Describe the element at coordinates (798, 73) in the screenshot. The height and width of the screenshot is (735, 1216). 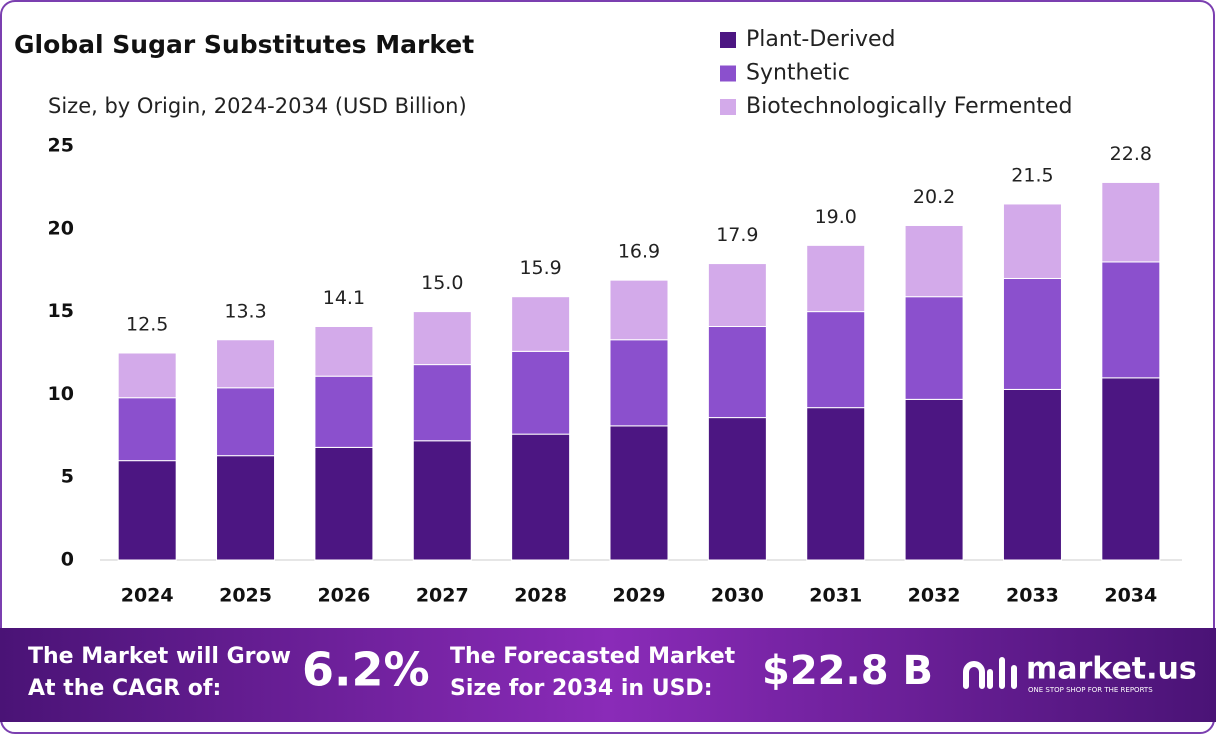
I see `legend-label: Synthetic` at that location.